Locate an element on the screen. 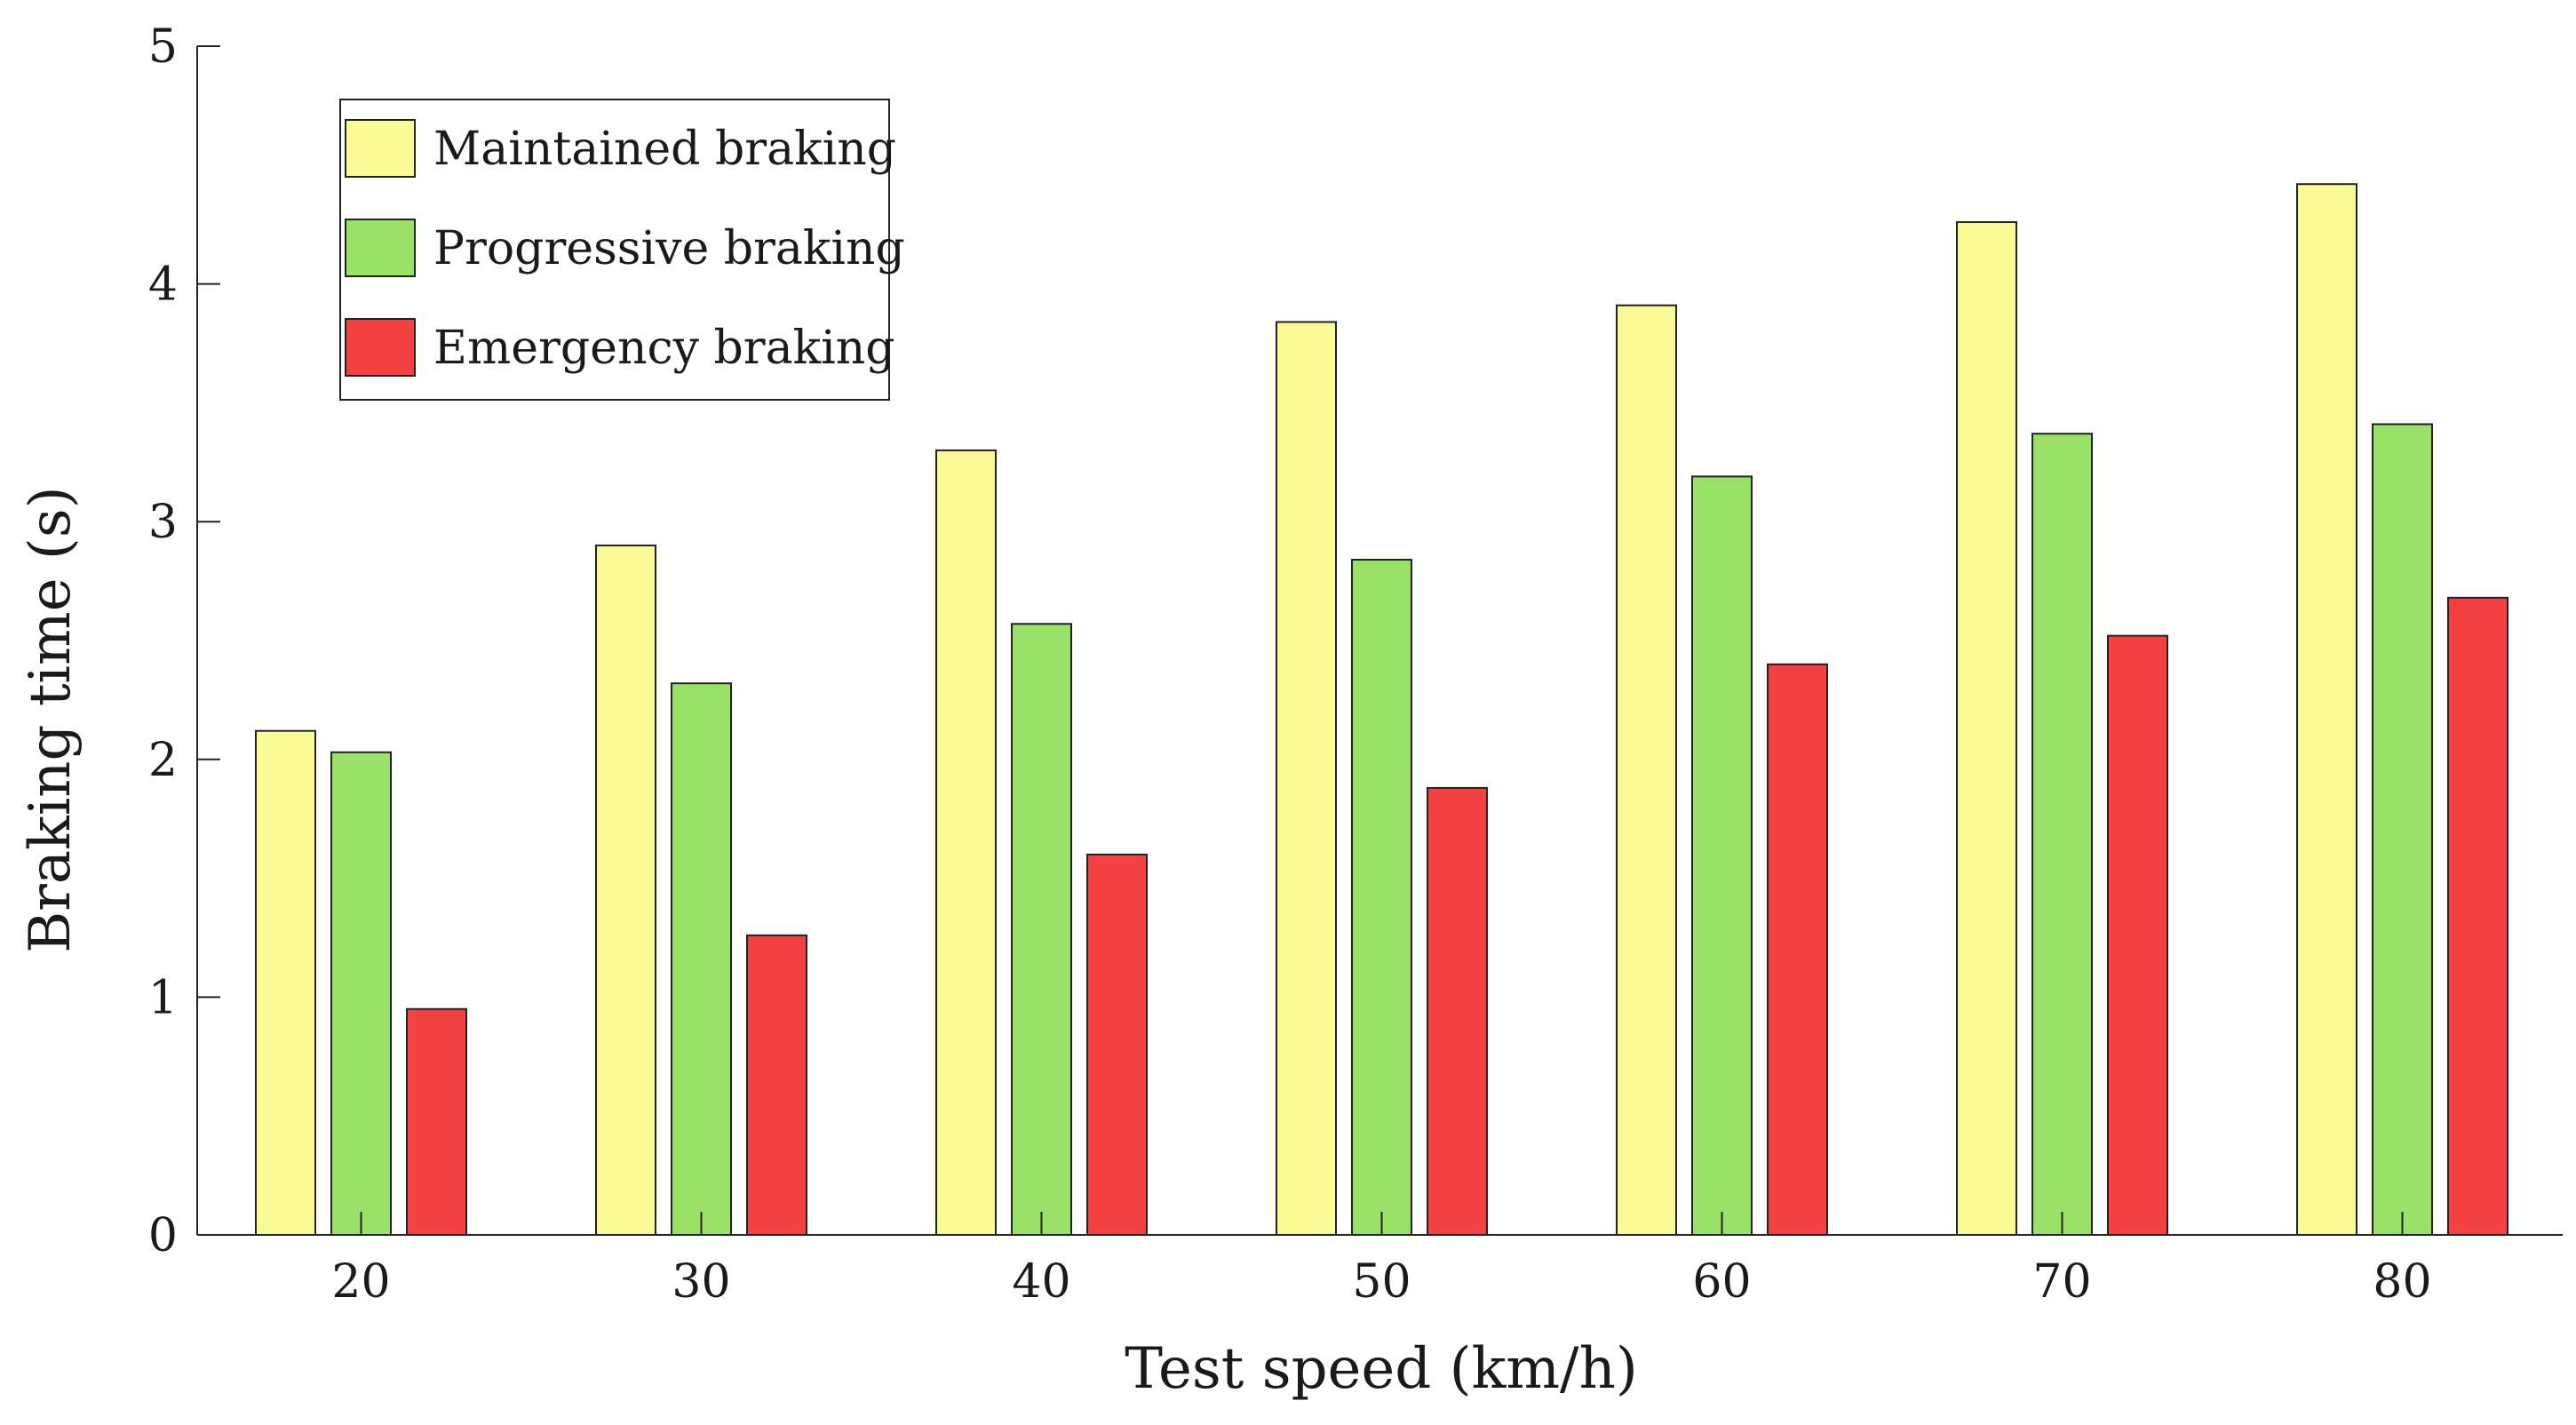  legend-swatch-emergency-braking is located at coordinates (380, 347).